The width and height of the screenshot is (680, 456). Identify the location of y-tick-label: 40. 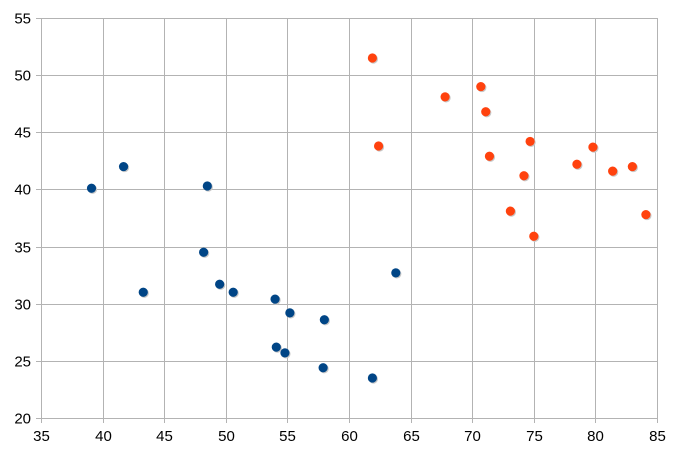
(22, 190).